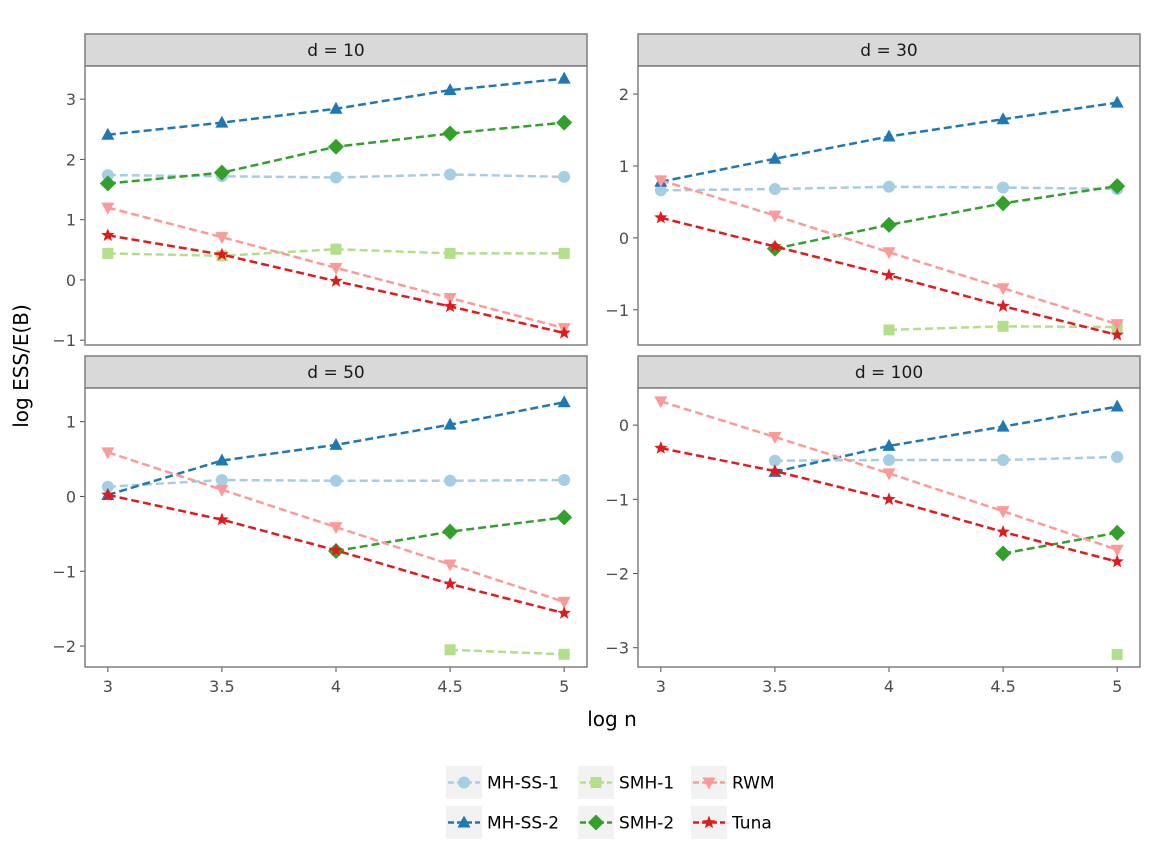 This screenshot has width=1152, height=864. Describe the element at coordinates (646, 824) in the screenshot. I see `legend-label-smh-2: SMH-2` at that location.